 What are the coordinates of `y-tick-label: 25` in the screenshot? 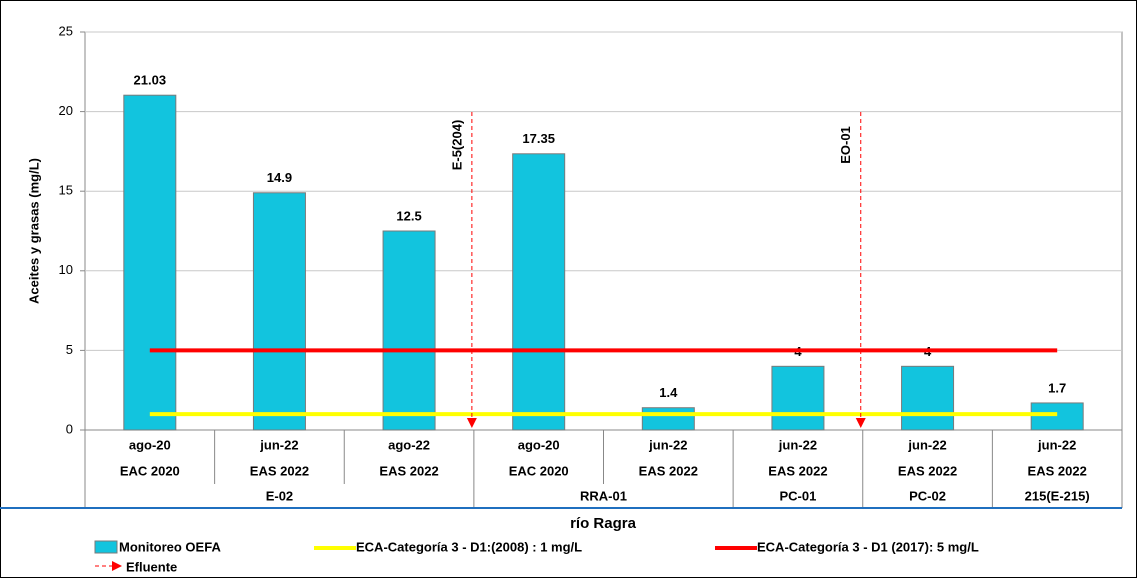 It's located at (66, 30).